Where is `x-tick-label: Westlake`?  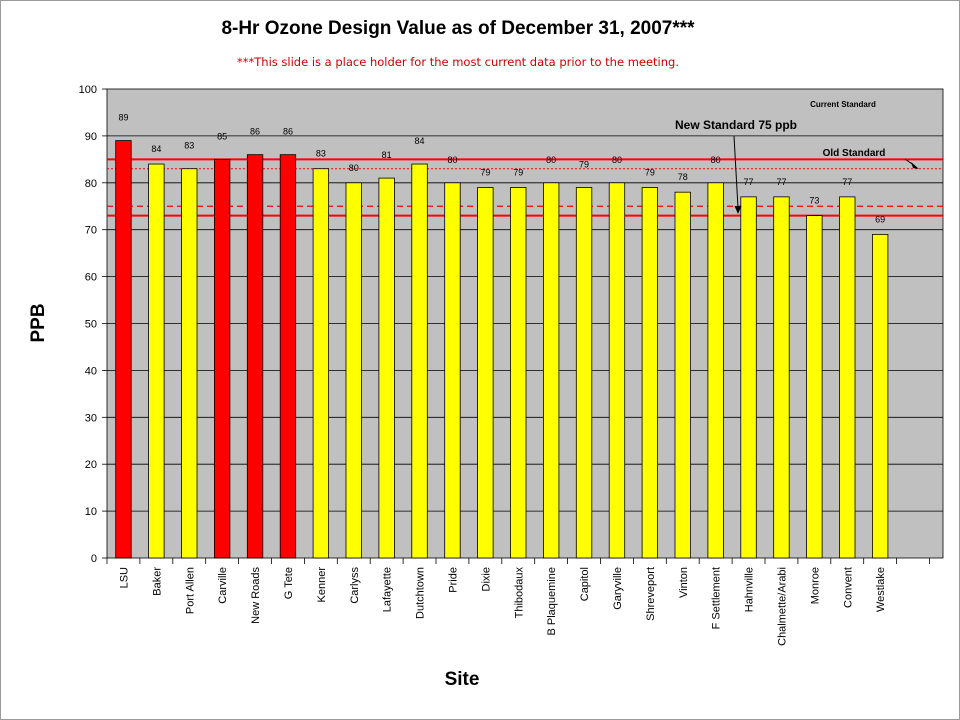
x-tick-label: Westlake is located at coordinates (881, 589).